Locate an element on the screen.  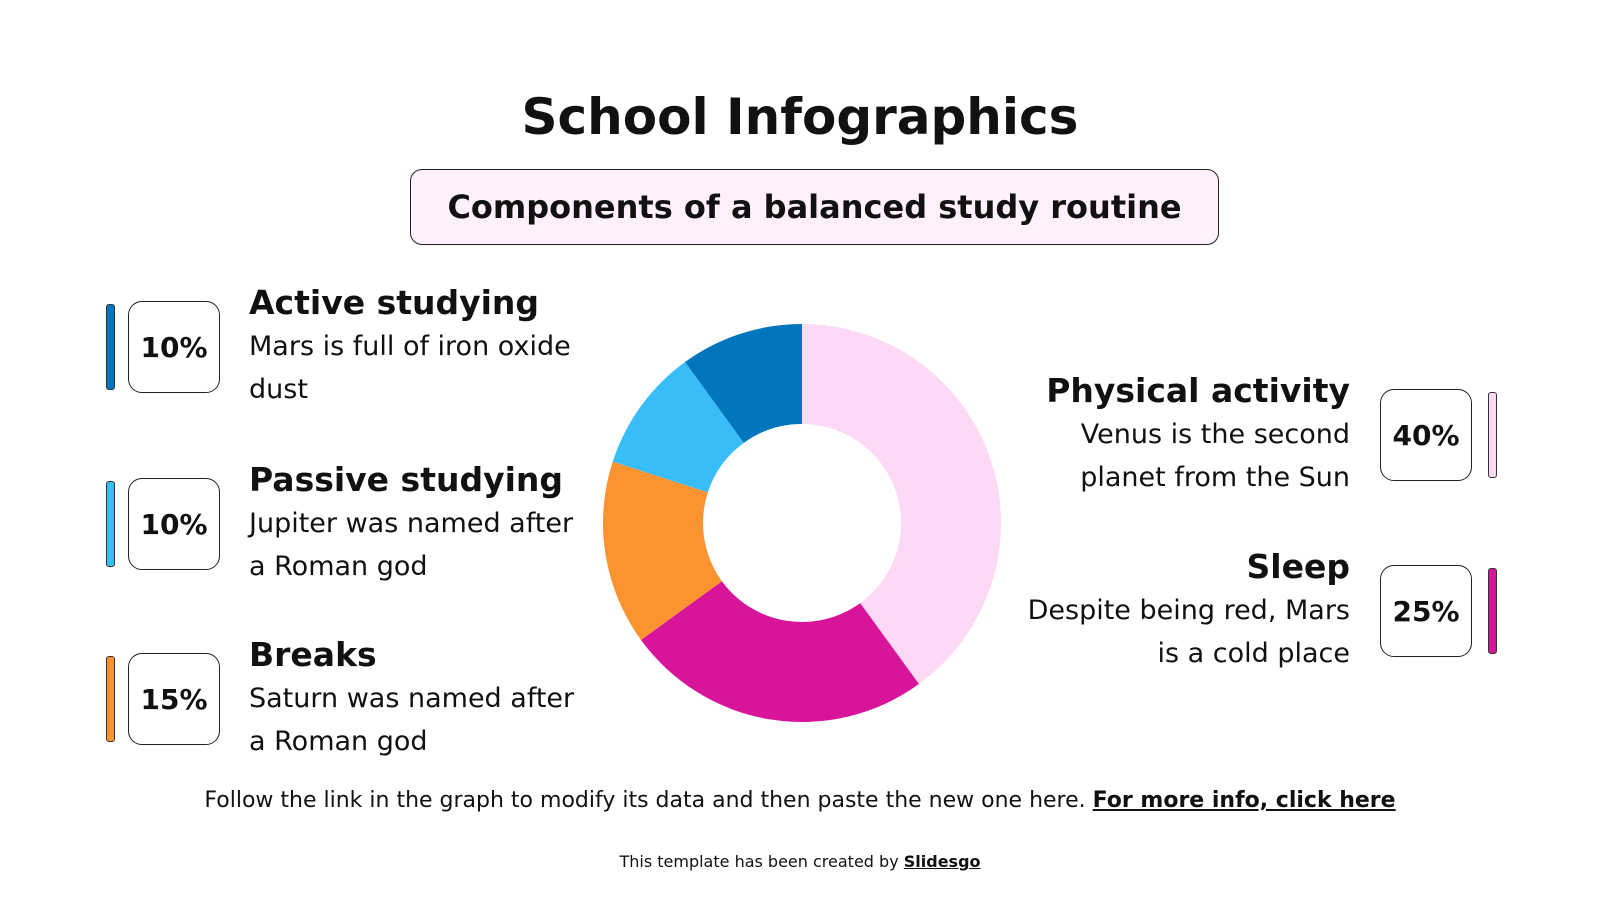
value-label: 15% is located at coordinates (174, 699).